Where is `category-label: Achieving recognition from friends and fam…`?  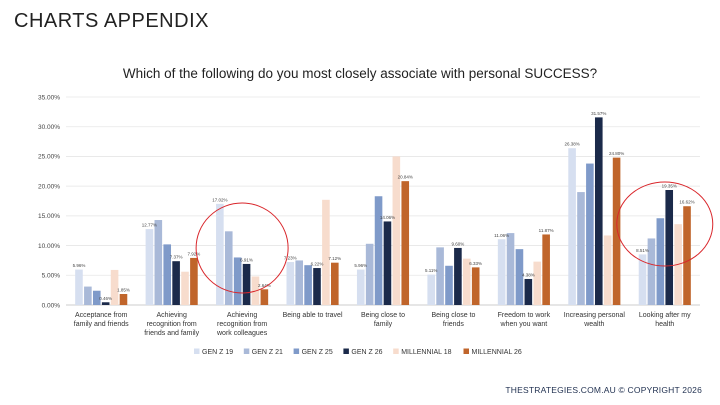
category-label: Achieving recognition from friends and fam… is located at coordinates (171, 324).